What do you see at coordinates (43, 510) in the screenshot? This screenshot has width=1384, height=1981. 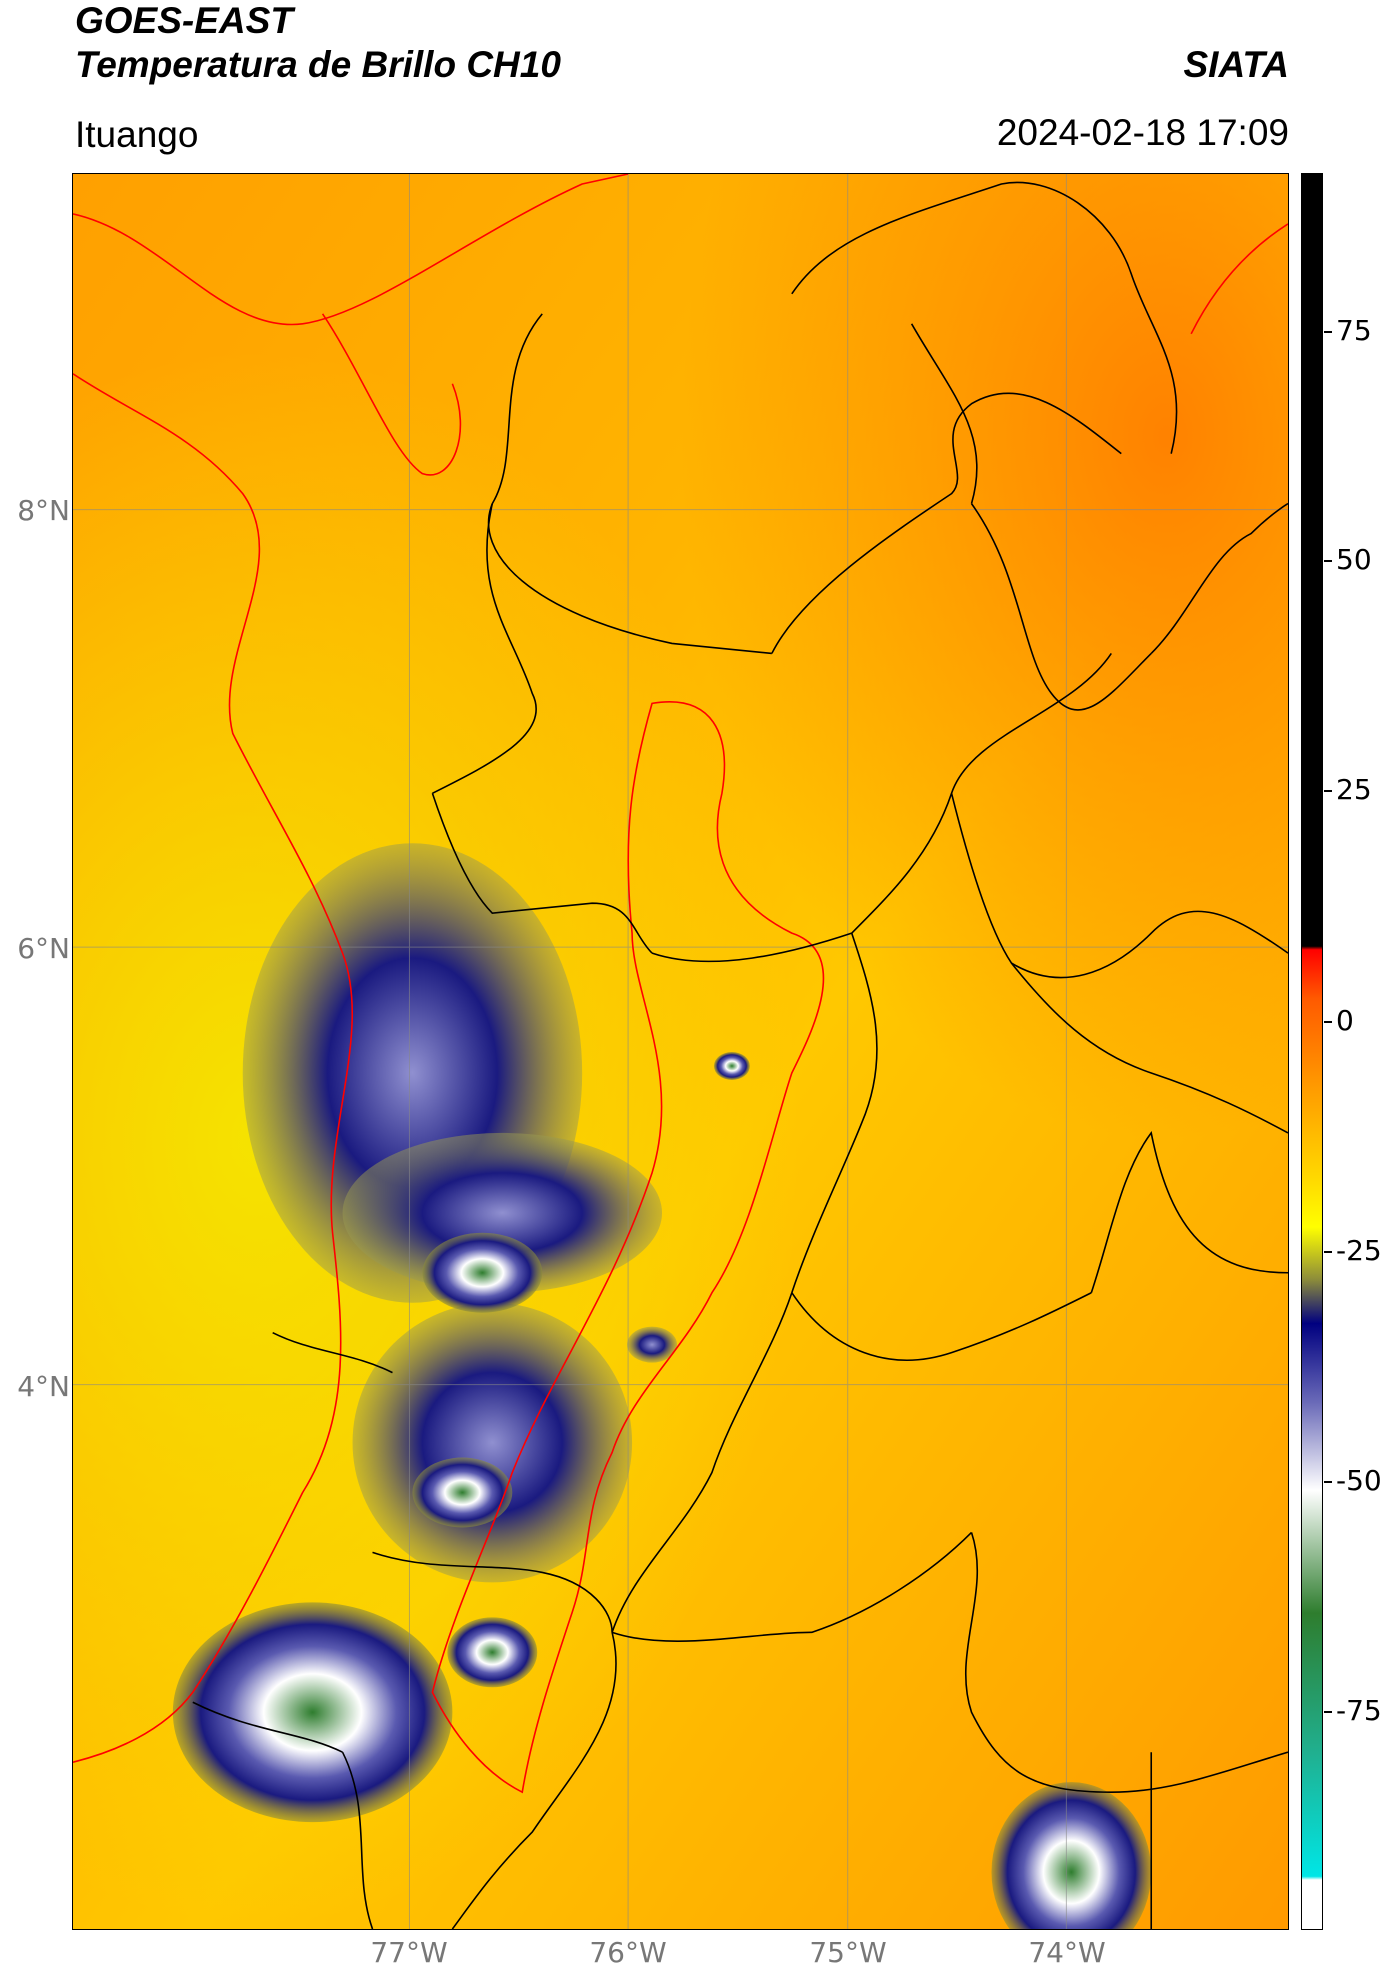 I see `lat-label-8n: 8°N` at bounding box center [43, 510].